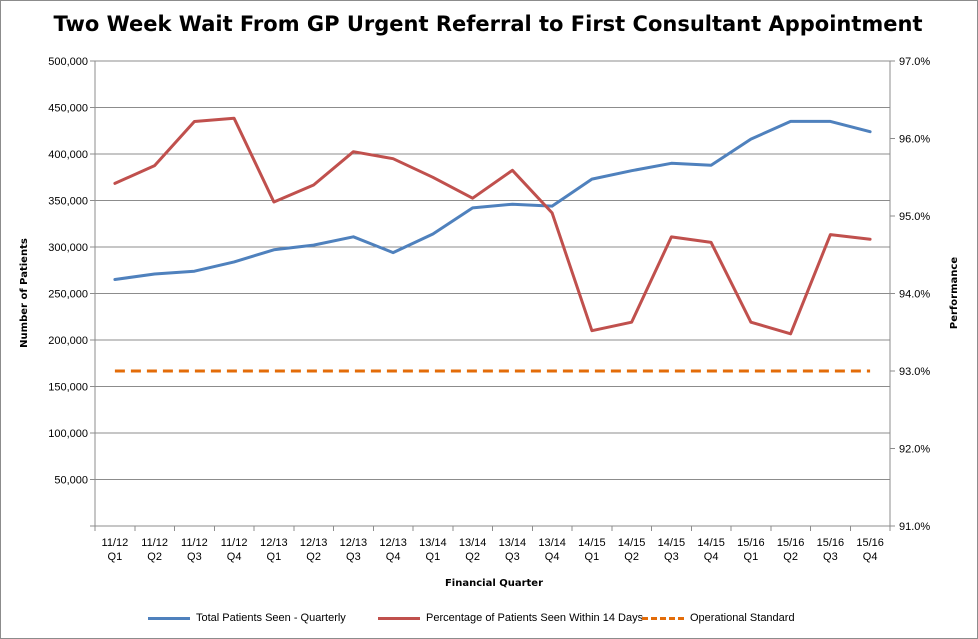 The width and height of the screenshot is (978, 639). Describe the element at coordinates (68, 109) in the screenshot. I see `y-tick-label: 450,000` at that location.